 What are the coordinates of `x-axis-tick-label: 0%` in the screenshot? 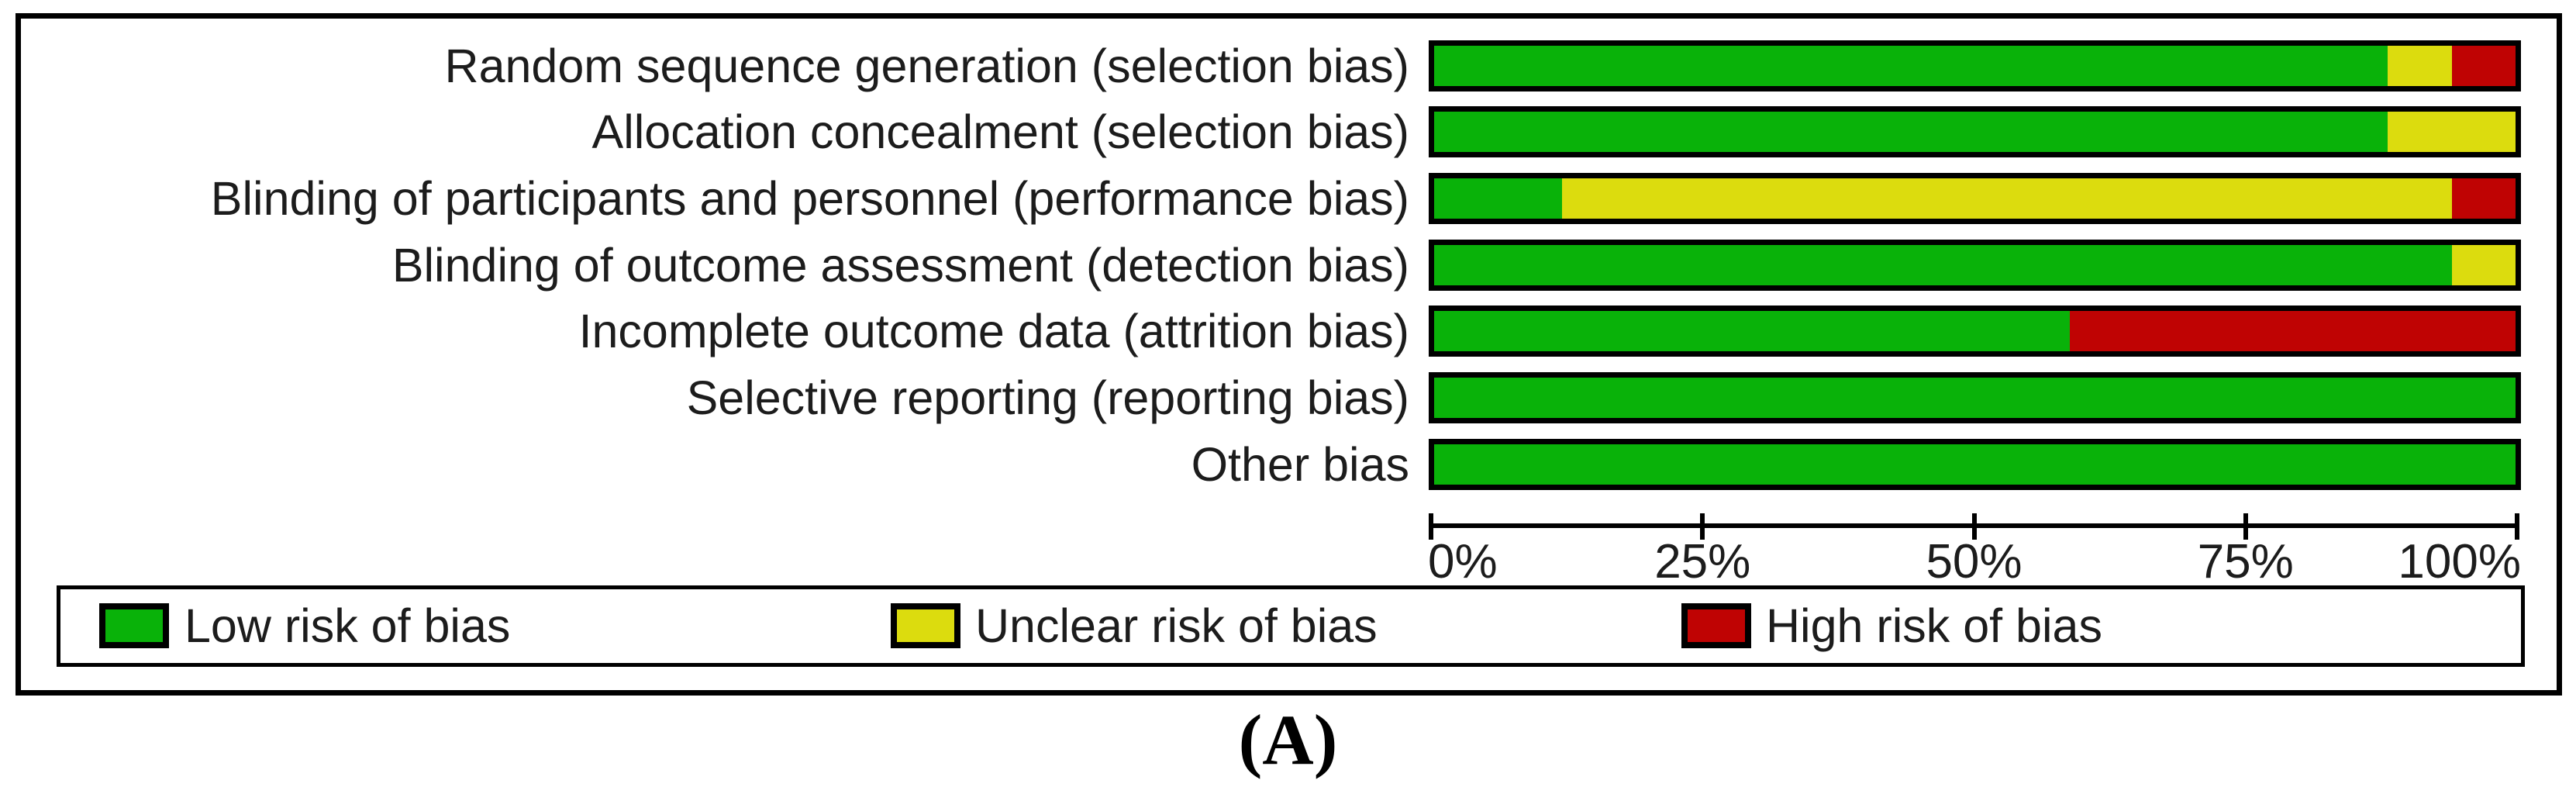 It's located at (1463, 562).